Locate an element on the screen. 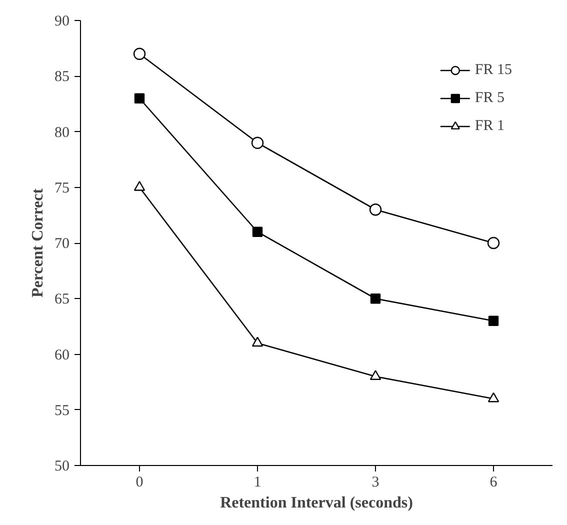 The width and height of the screenshot is (567, 525). x-tick-label: 3 is located at coordinates (376, 482).